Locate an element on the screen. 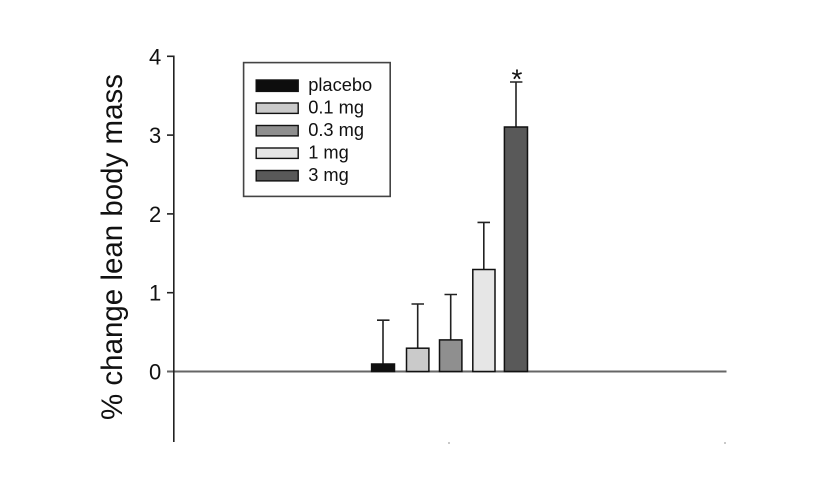 The image size is (830, 477). svg-text: 4 is located at coordinates (155, 56).